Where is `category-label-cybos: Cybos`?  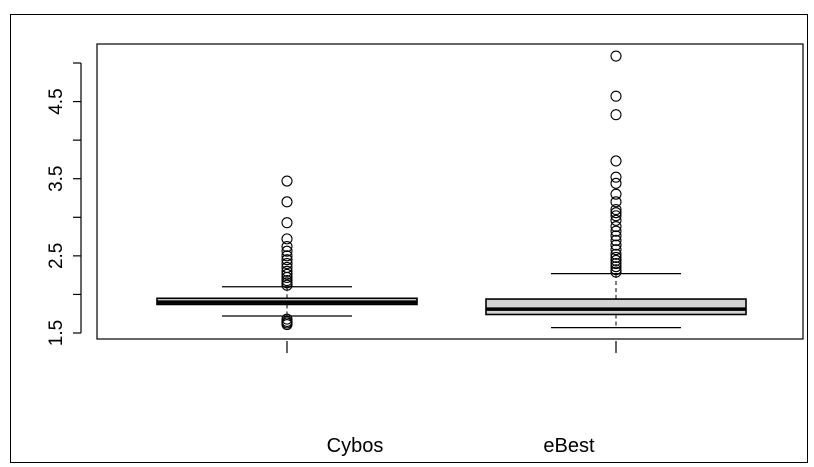
category-label-cybos: Cybos is located at coordinates (355, 446).